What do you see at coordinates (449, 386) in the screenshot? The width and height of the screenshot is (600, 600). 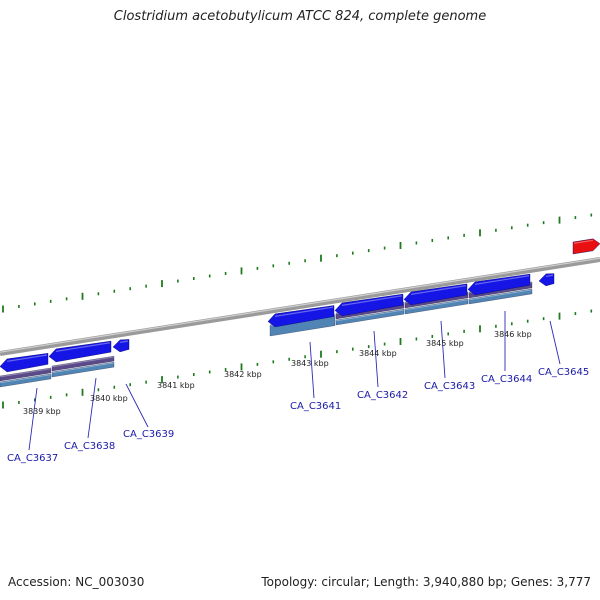 I see `gene-label: CA_C3643` at bounding box center [449, 386].